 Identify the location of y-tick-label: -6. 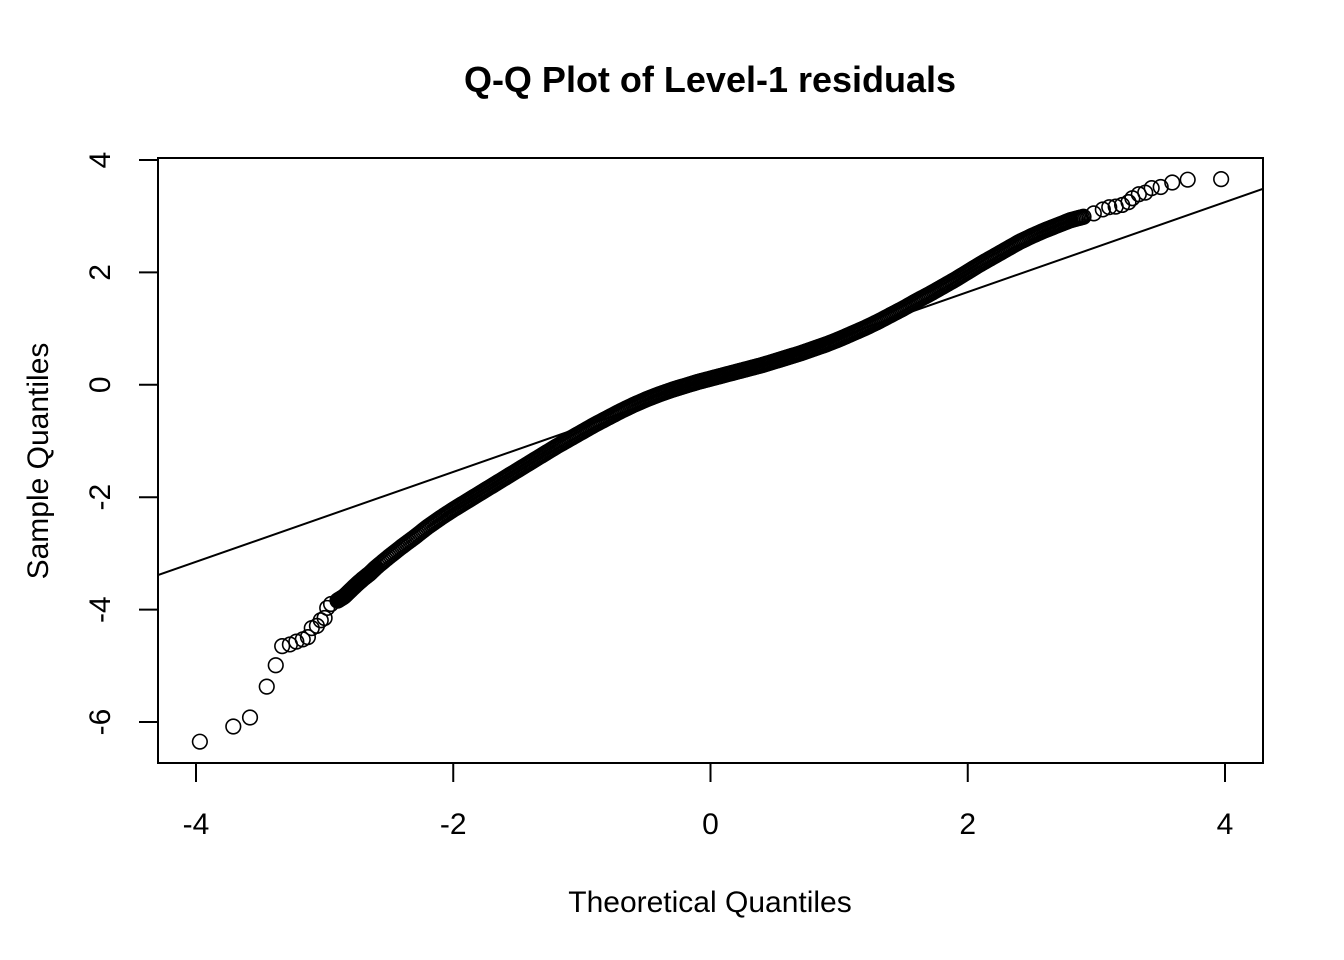
(100, 722).